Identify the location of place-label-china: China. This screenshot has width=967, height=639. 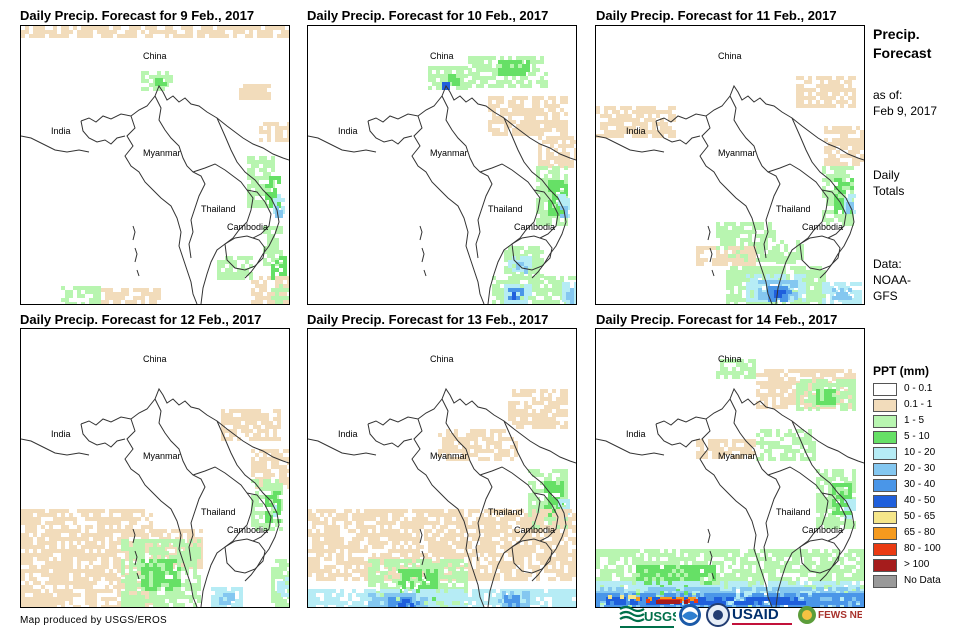
(155, 56).